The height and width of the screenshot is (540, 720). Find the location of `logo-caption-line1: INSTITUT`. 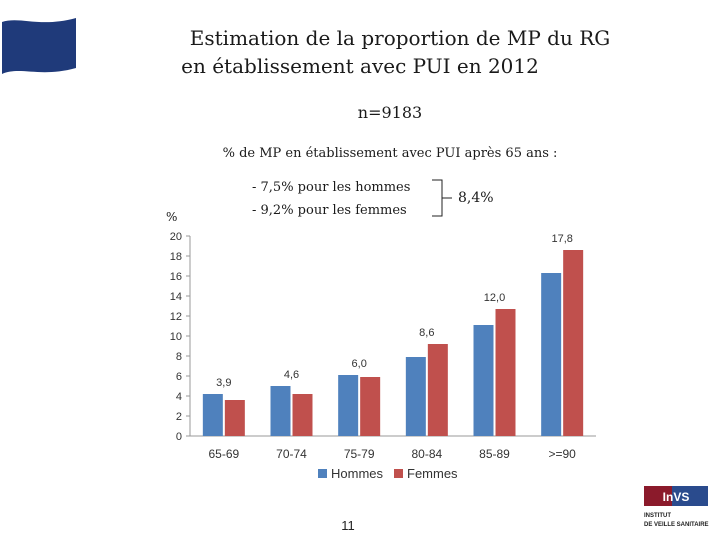

logo-caption-line1: INSTITUT is located at coordinates (657, 516).